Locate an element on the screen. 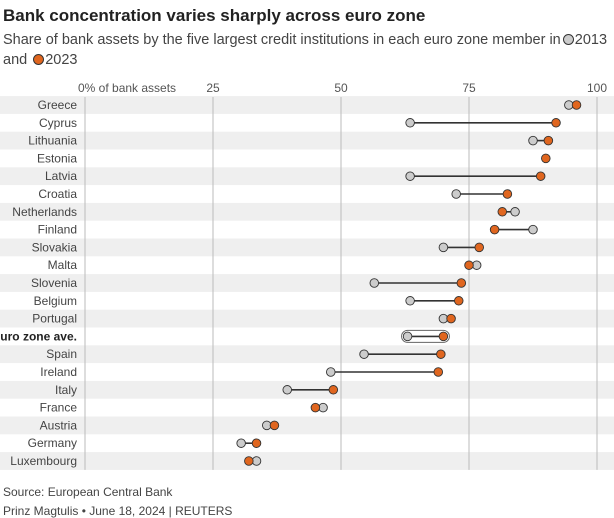  category-label: Greece is located at coordinates (58, 105).